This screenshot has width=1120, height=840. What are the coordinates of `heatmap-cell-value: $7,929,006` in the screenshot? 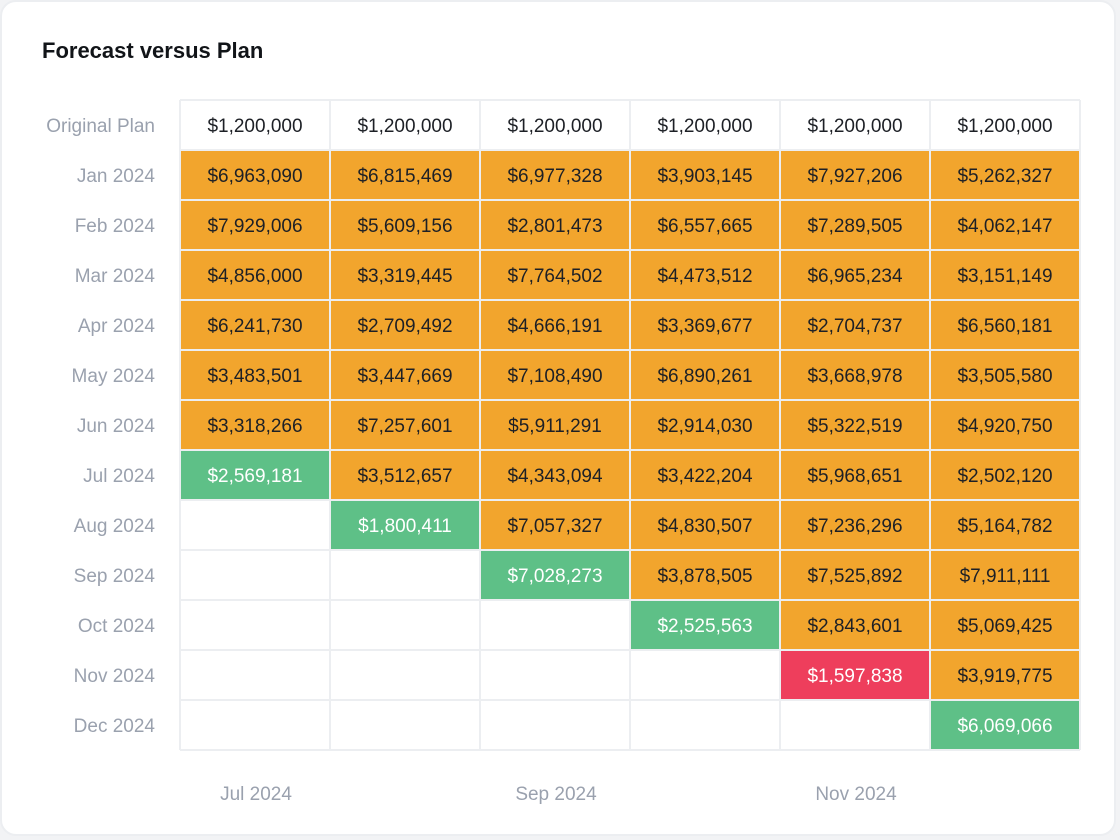 It's located at (254, 226).